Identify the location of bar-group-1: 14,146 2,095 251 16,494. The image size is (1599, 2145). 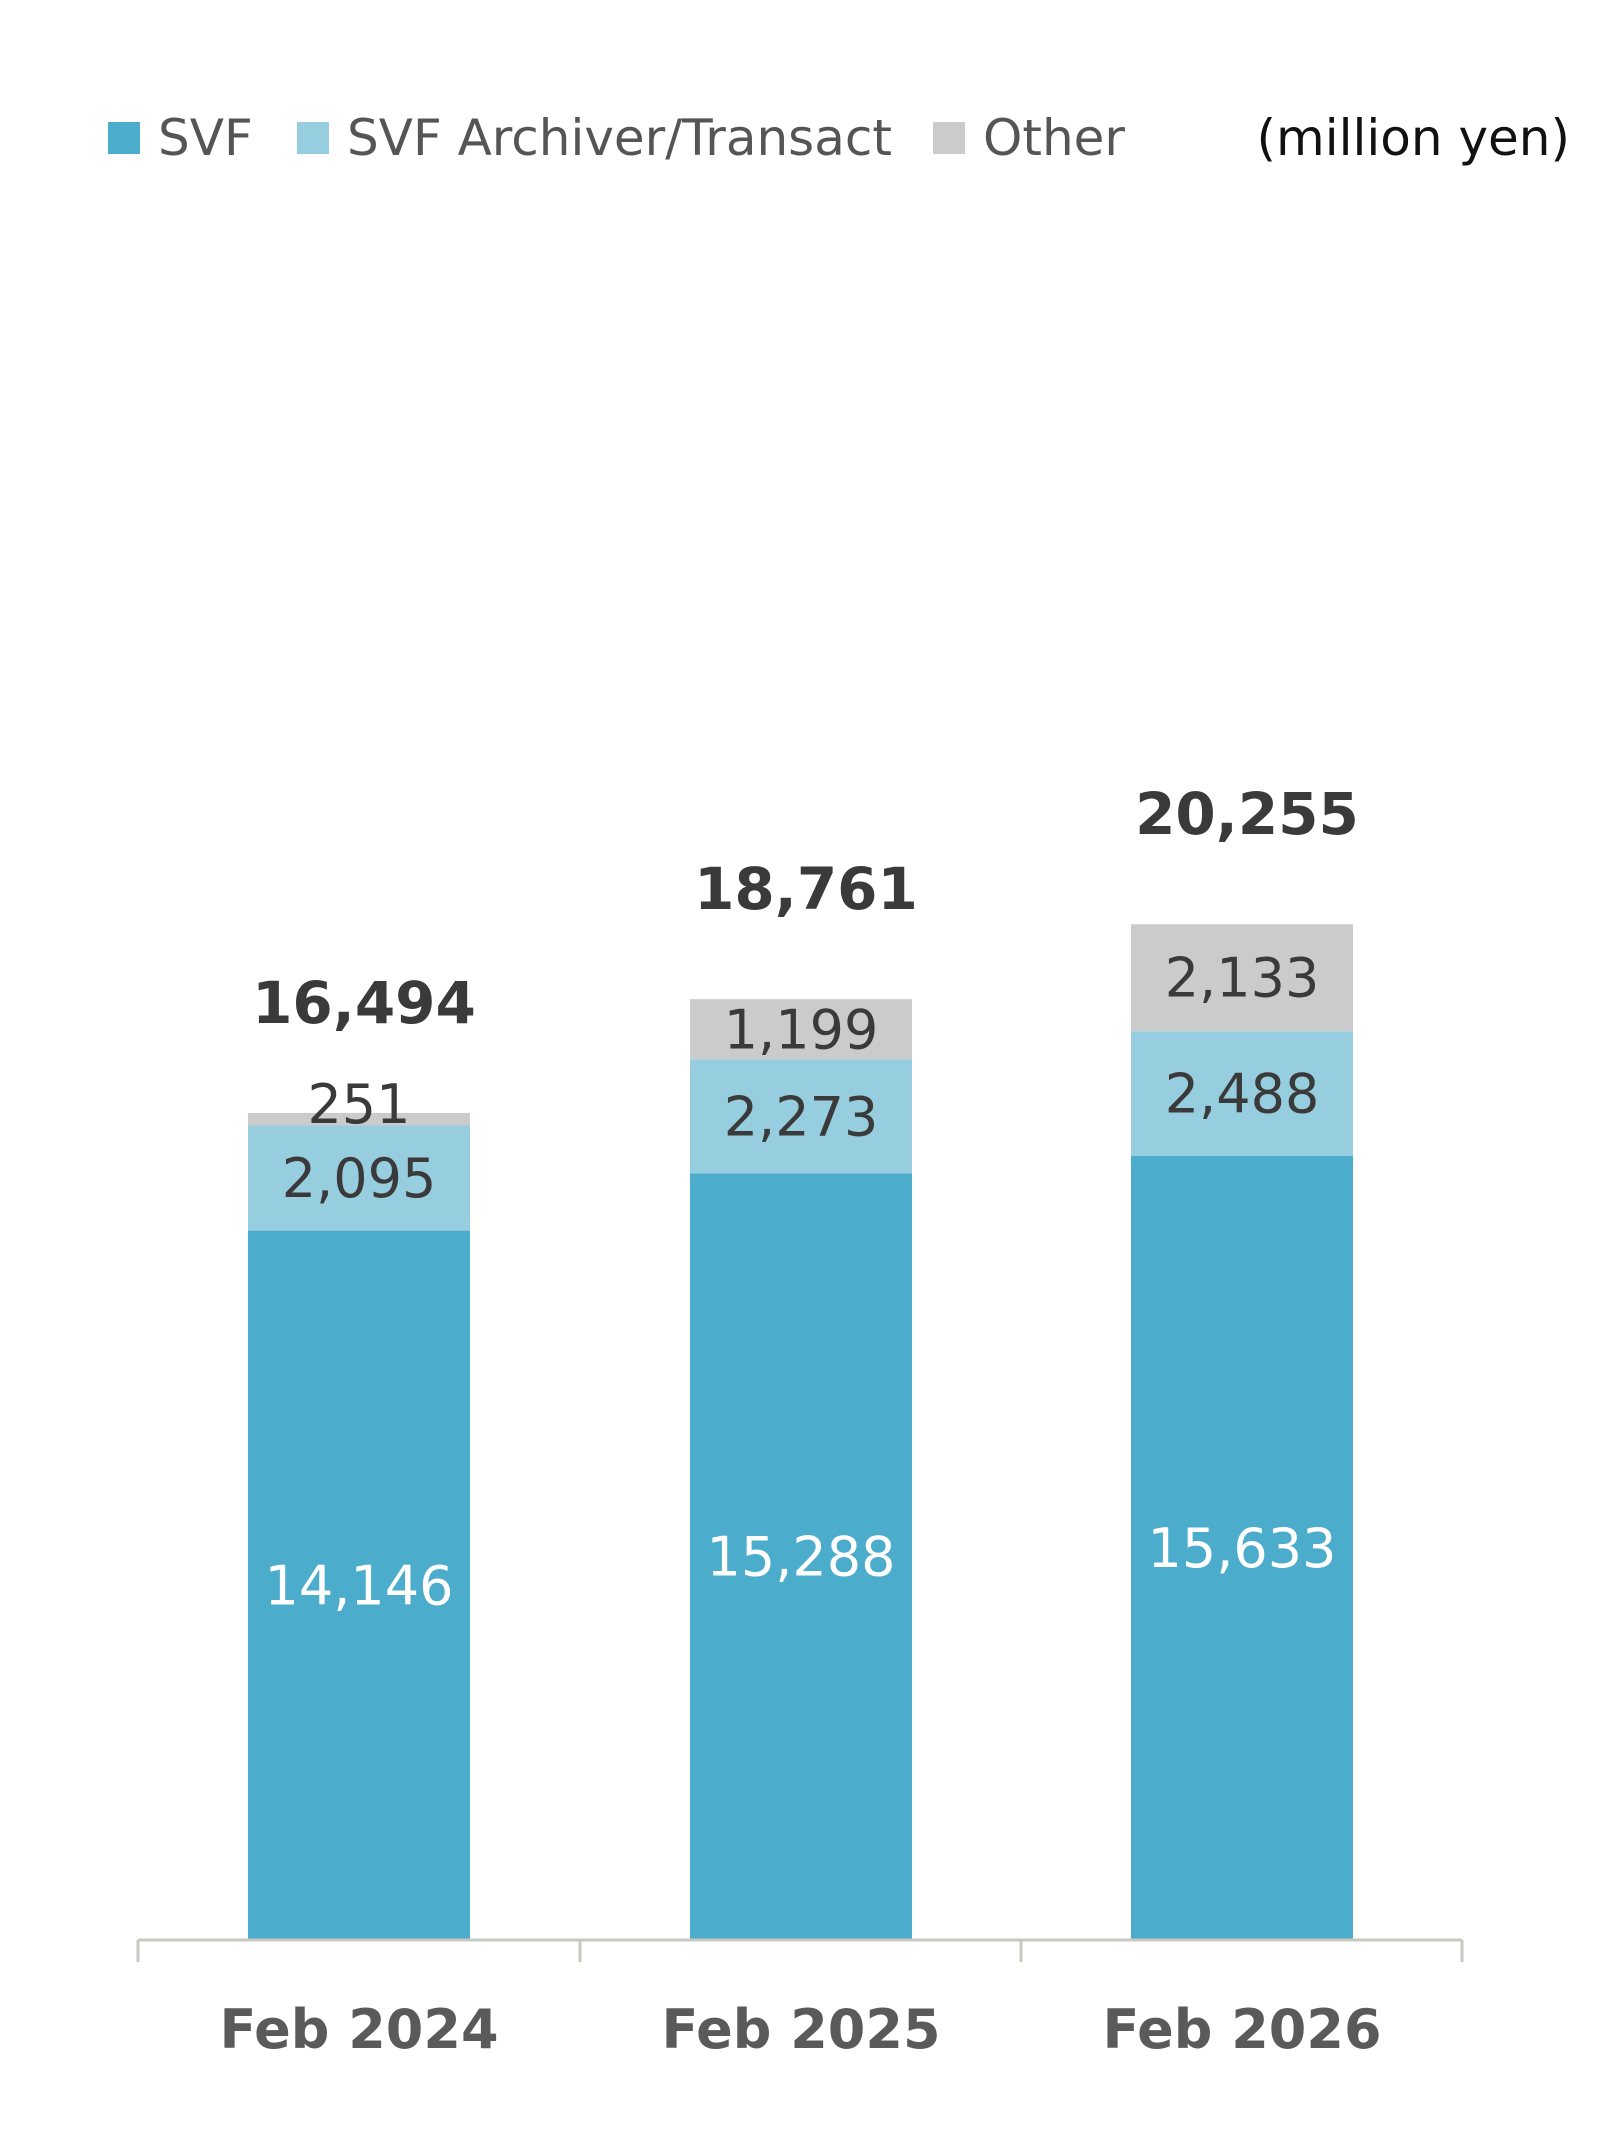
(362, 1454).